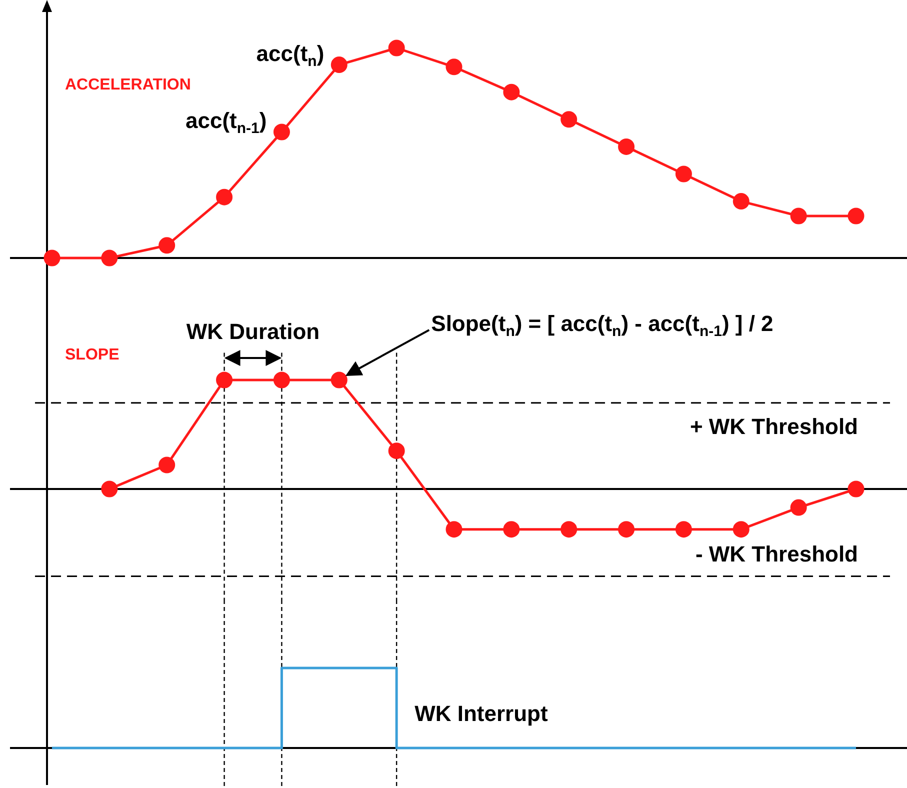 The width and height of the screenshot is (907, 788). Describe the element at coordinates (253, 331) in the screenshot. I see `text: WK Duration` at that location.